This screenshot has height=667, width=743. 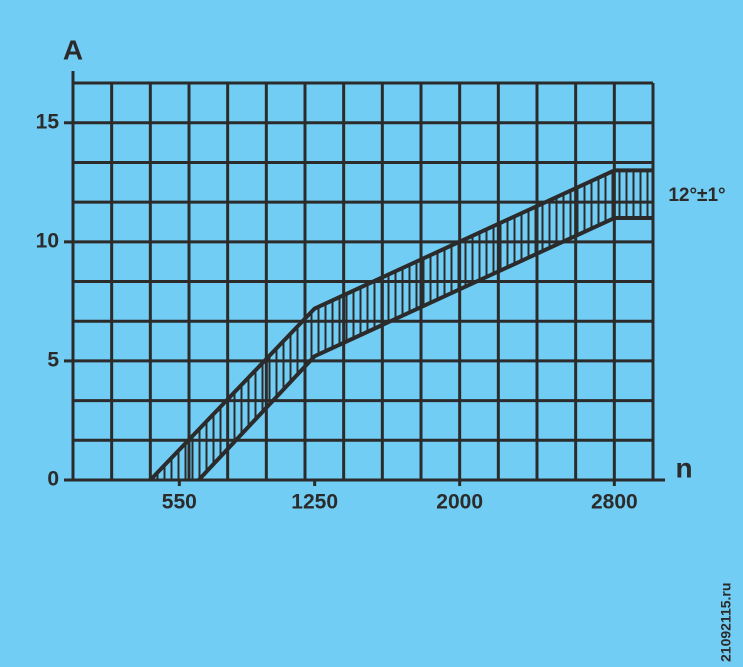 I want to click on y-tick-label: 10, so click(x=47, y=240).